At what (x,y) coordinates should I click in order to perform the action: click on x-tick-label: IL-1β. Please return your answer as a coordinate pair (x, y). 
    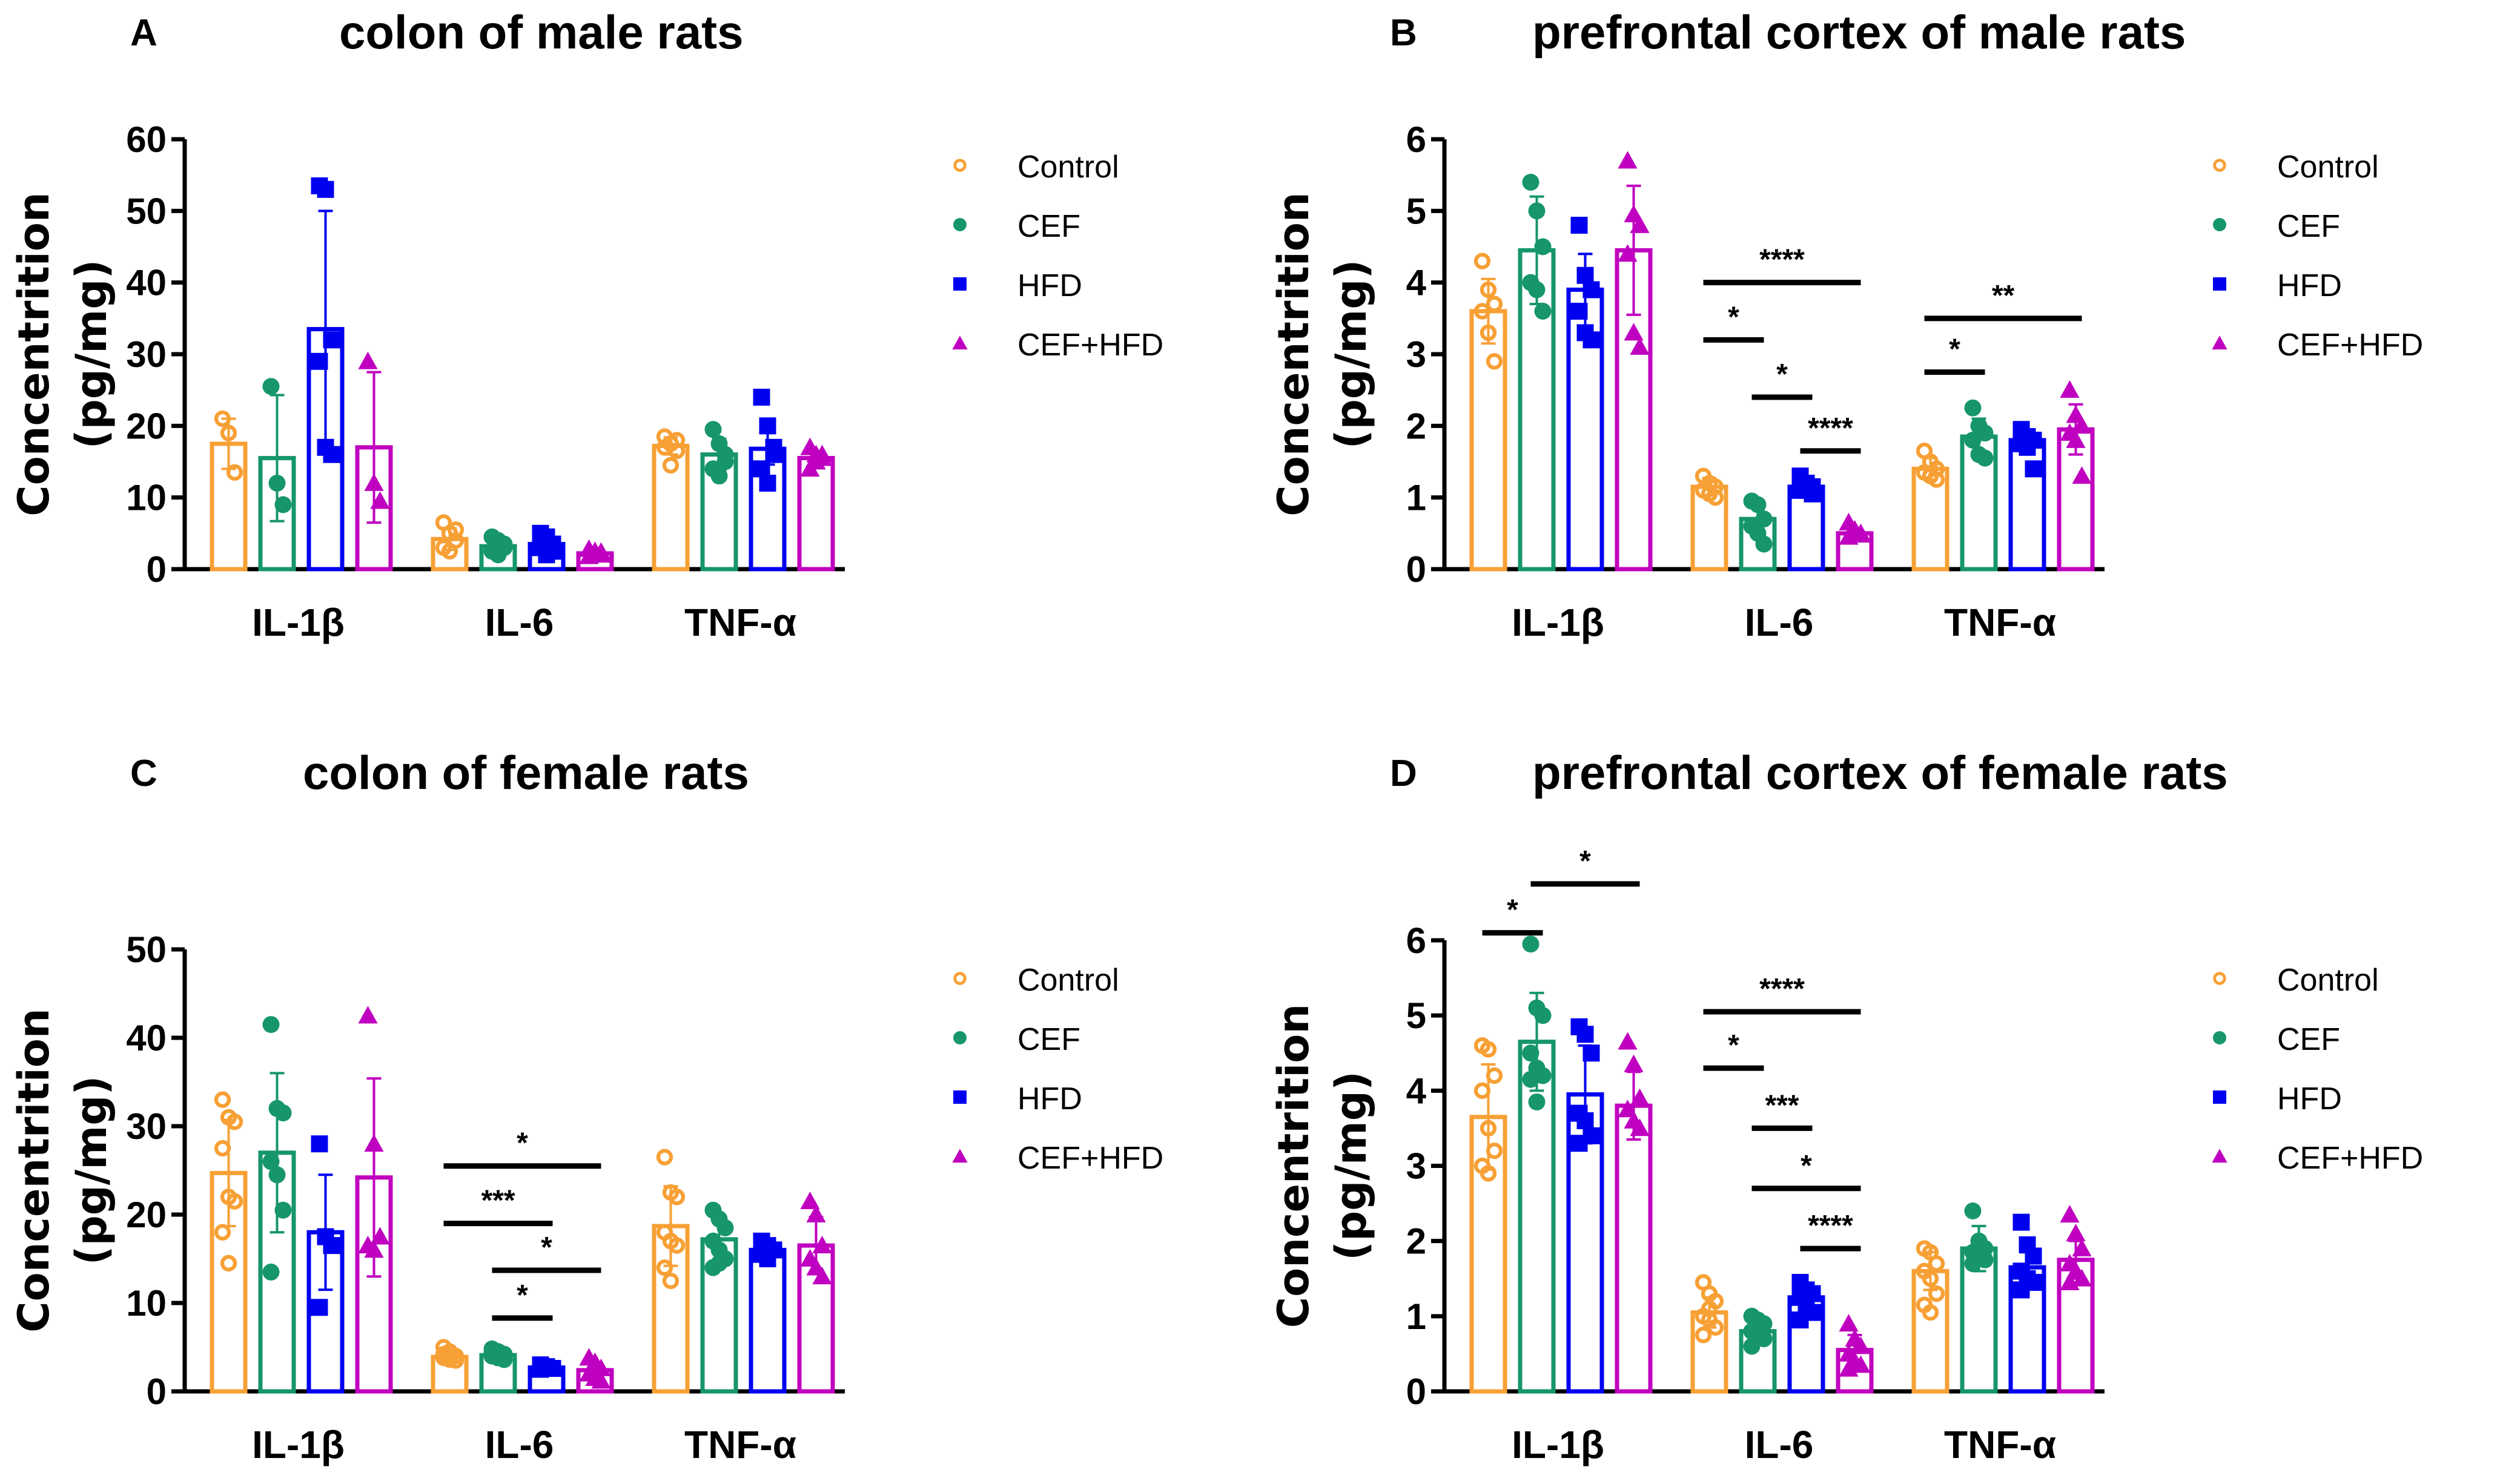
    Looking at the image, I should click on (298, 1444).